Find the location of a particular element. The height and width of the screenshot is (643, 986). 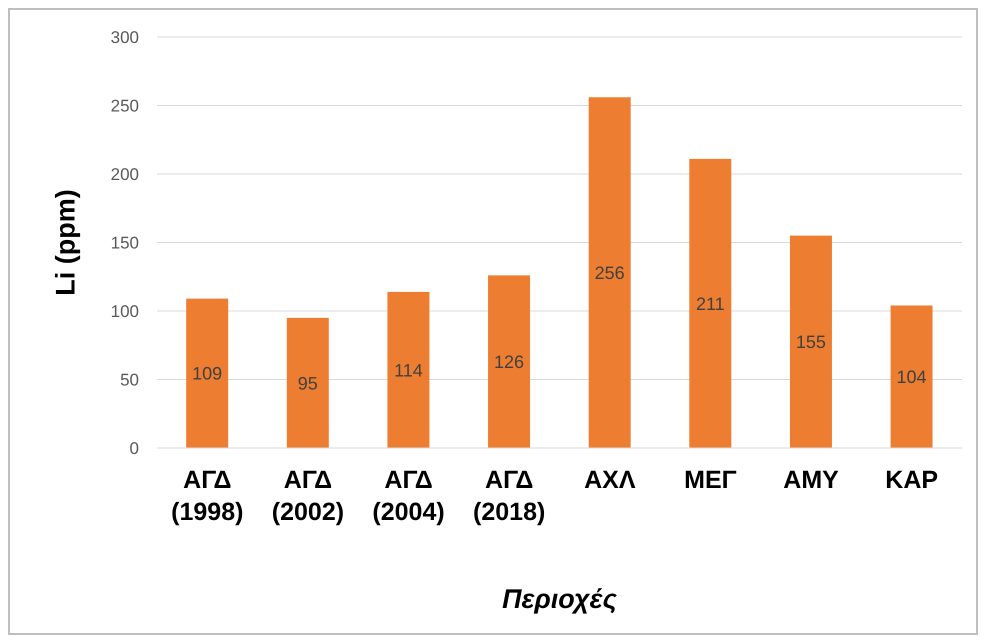

data-label: 211 is located at coordinates (710, 304).